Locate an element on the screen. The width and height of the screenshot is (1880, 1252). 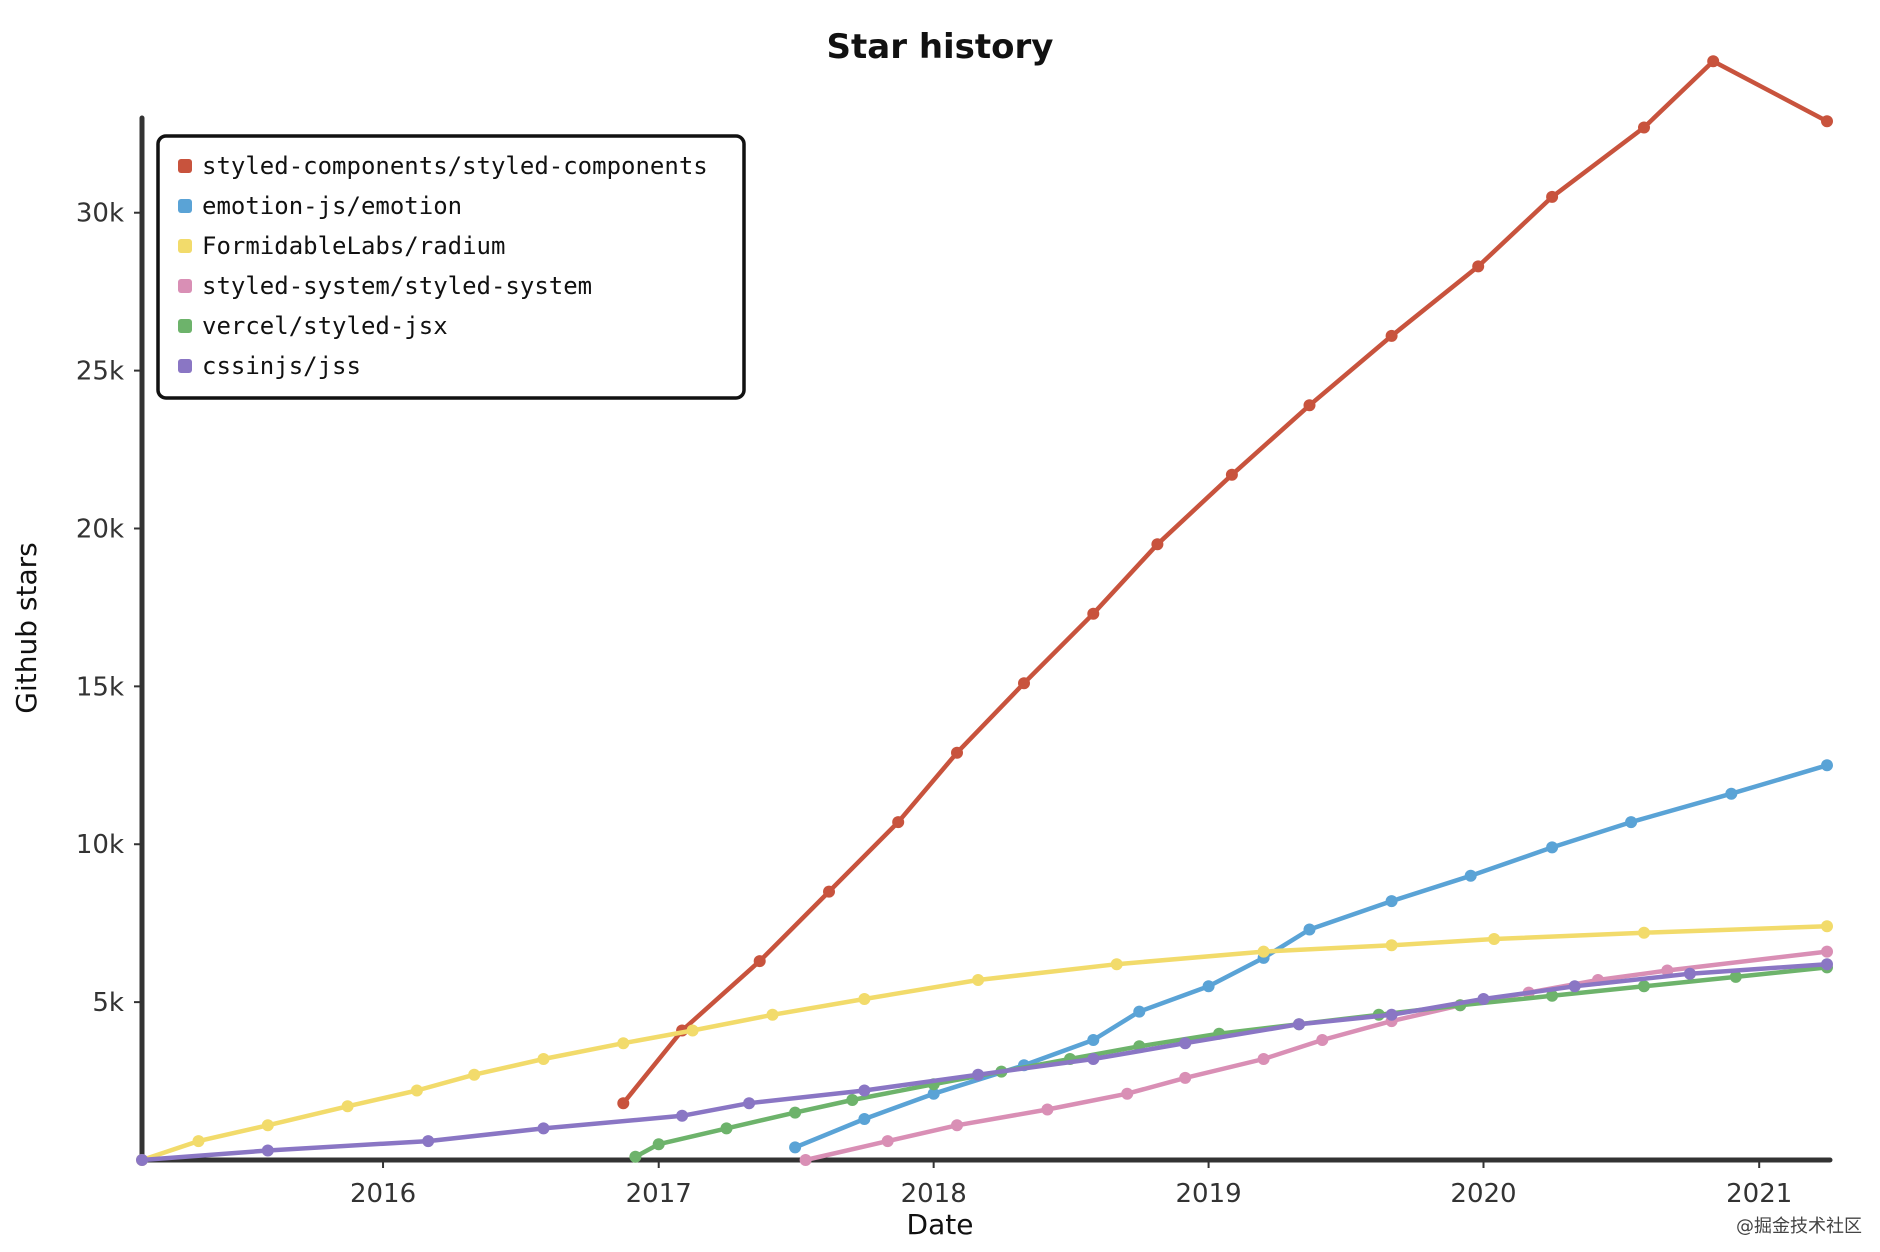
series-vercel-styled-jsx is located at coordinates (1231, 1062).